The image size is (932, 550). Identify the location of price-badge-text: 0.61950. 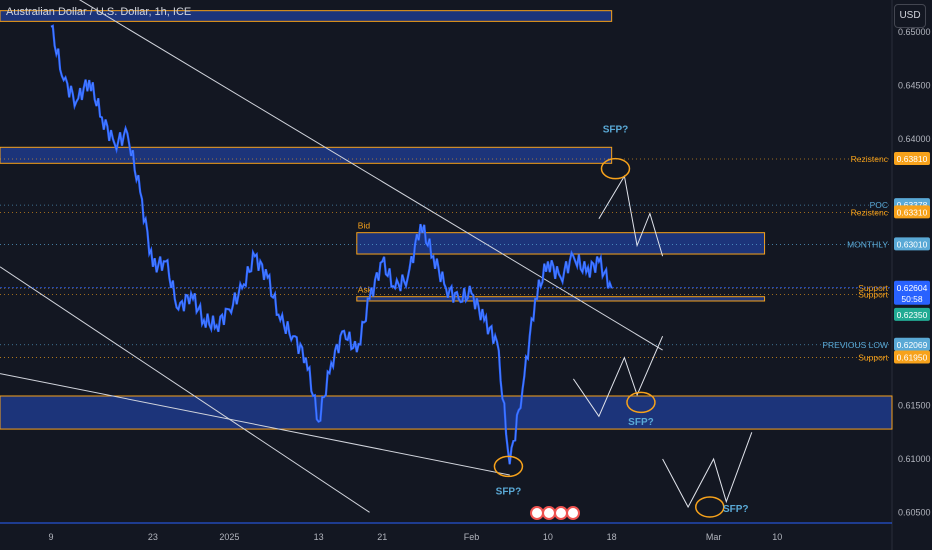
(912, 358).